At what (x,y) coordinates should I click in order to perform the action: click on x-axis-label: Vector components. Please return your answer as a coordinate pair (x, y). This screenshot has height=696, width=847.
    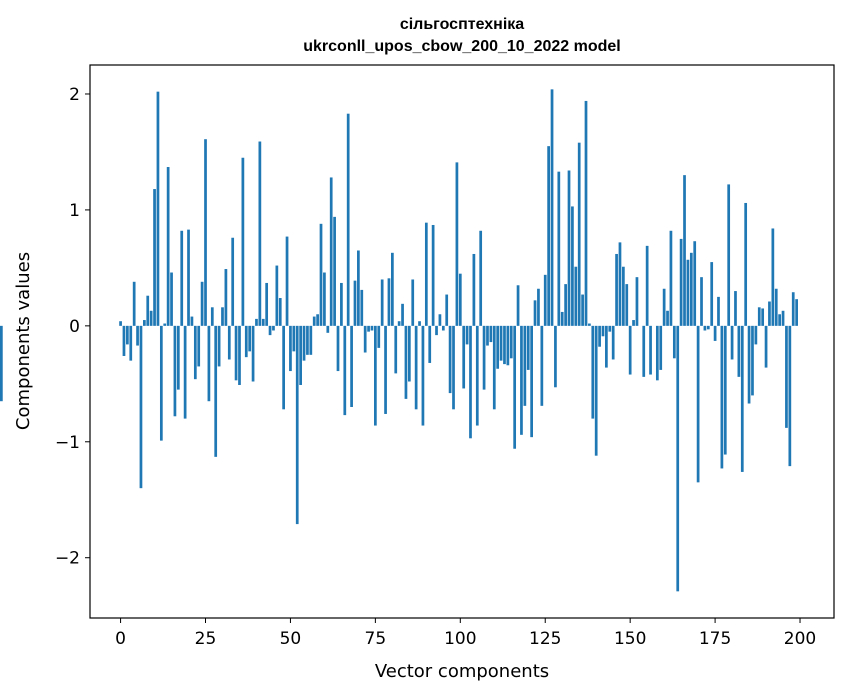
    Looking at the image, I should click on (462, 671).